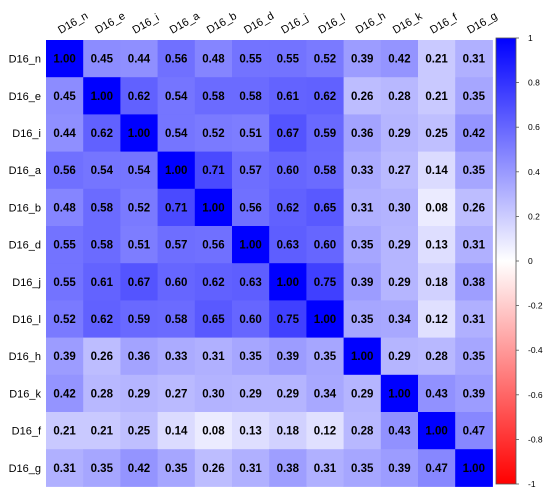 This screenshot has width=550, height=494. I want to click on cell-value-label: 0.47, so click(474, 432).